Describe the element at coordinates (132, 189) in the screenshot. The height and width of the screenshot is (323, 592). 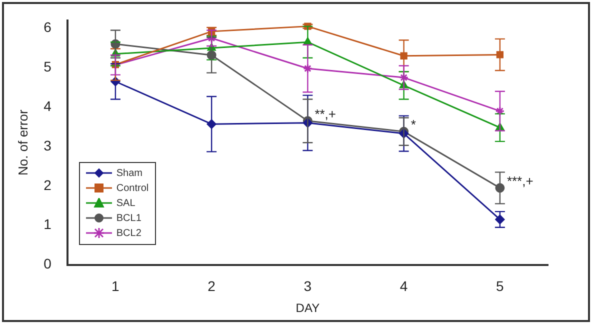
I see `legend-label: Control` at that location.